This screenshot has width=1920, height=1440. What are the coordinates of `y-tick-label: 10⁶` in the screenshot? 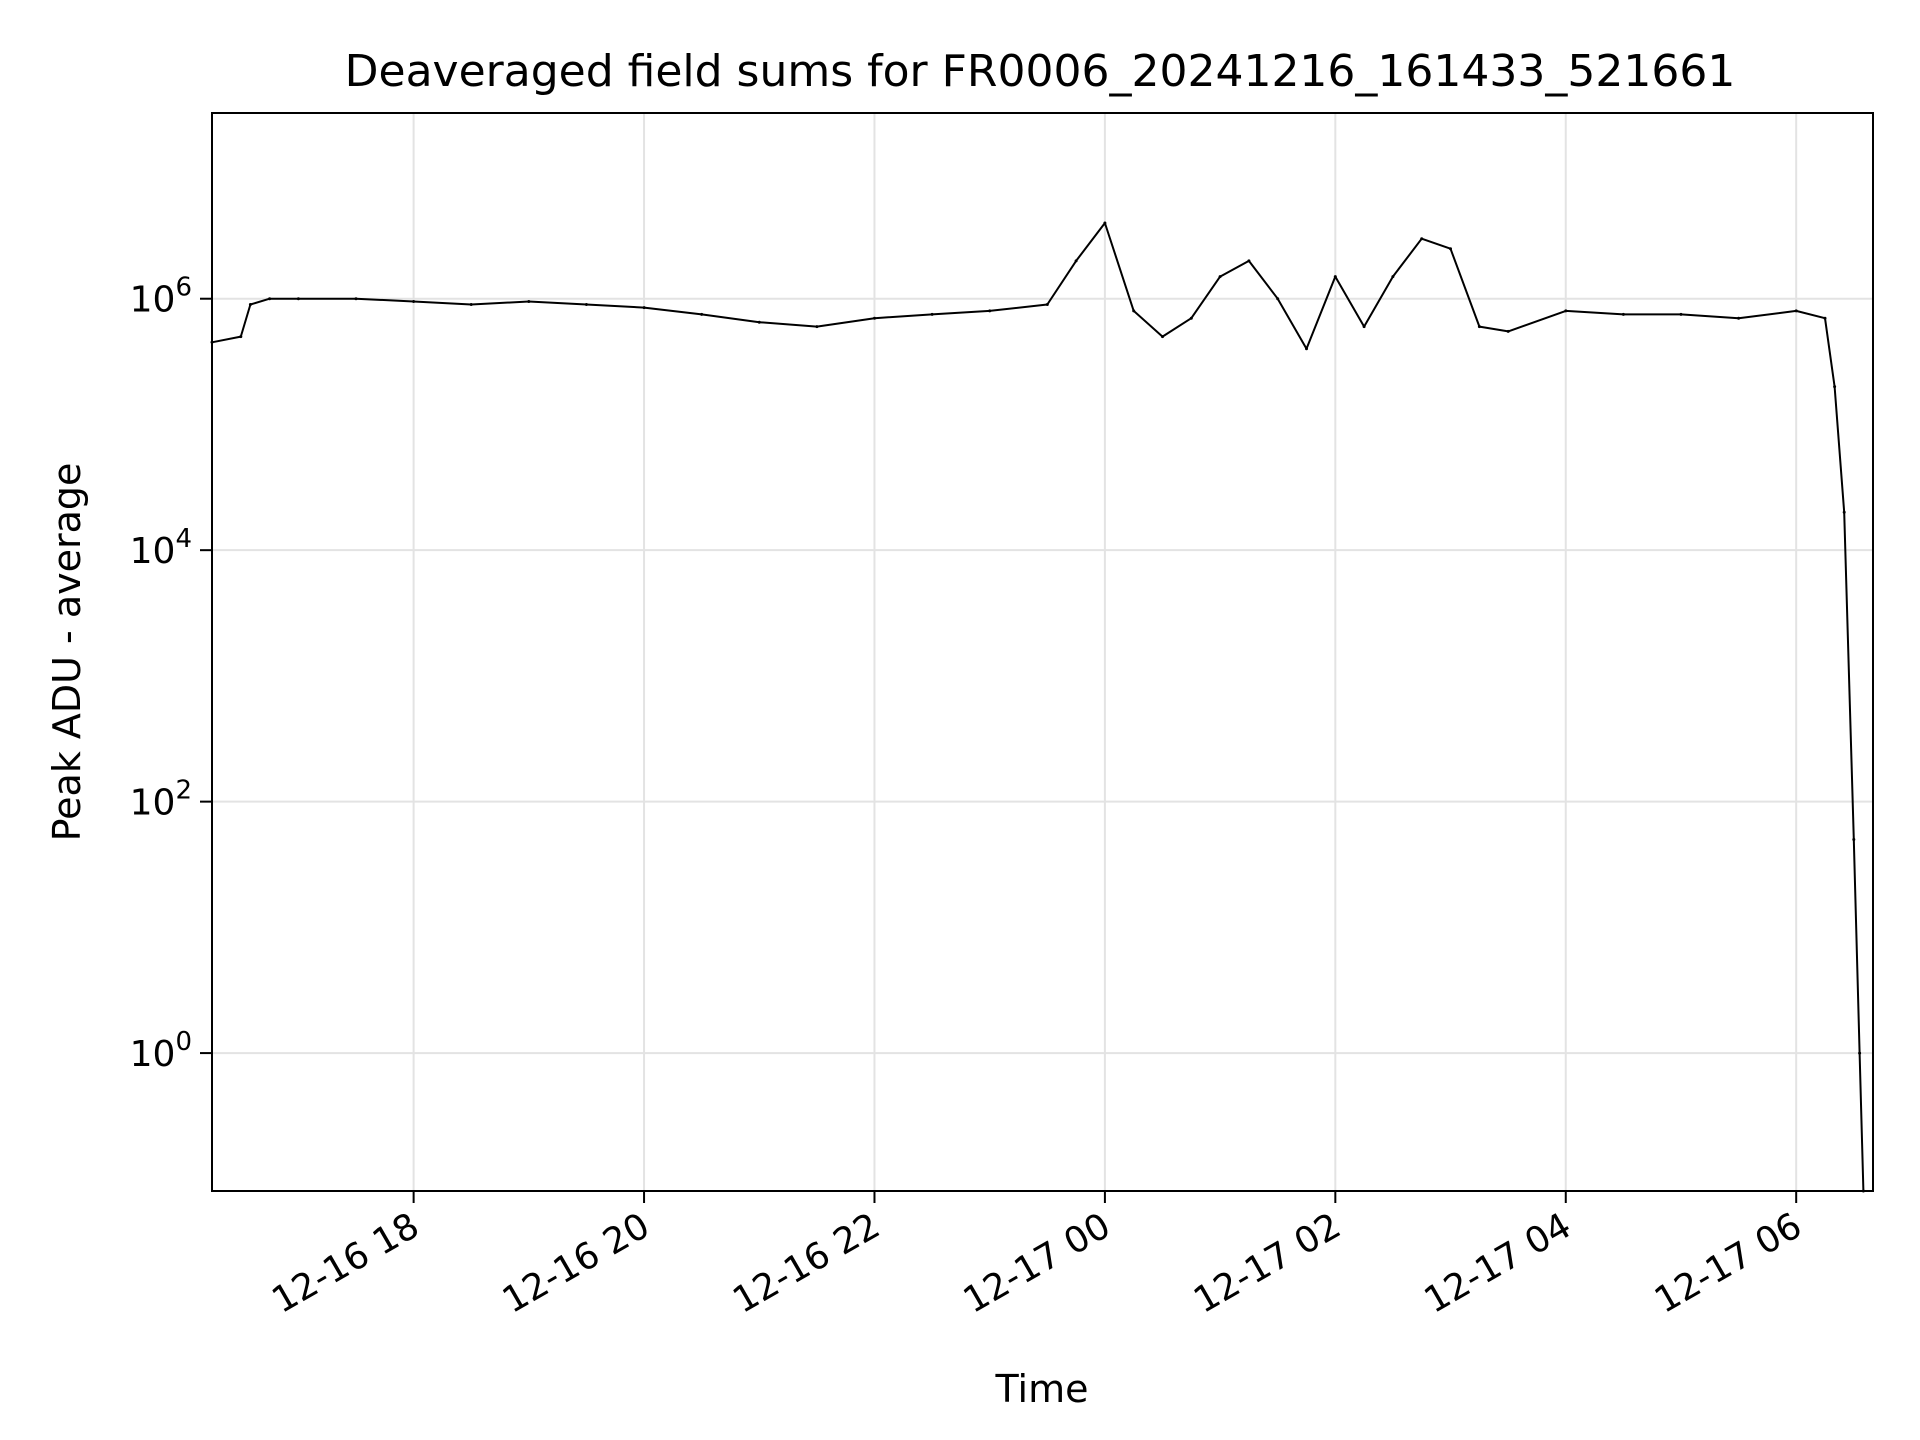 It's located at (161, 297).